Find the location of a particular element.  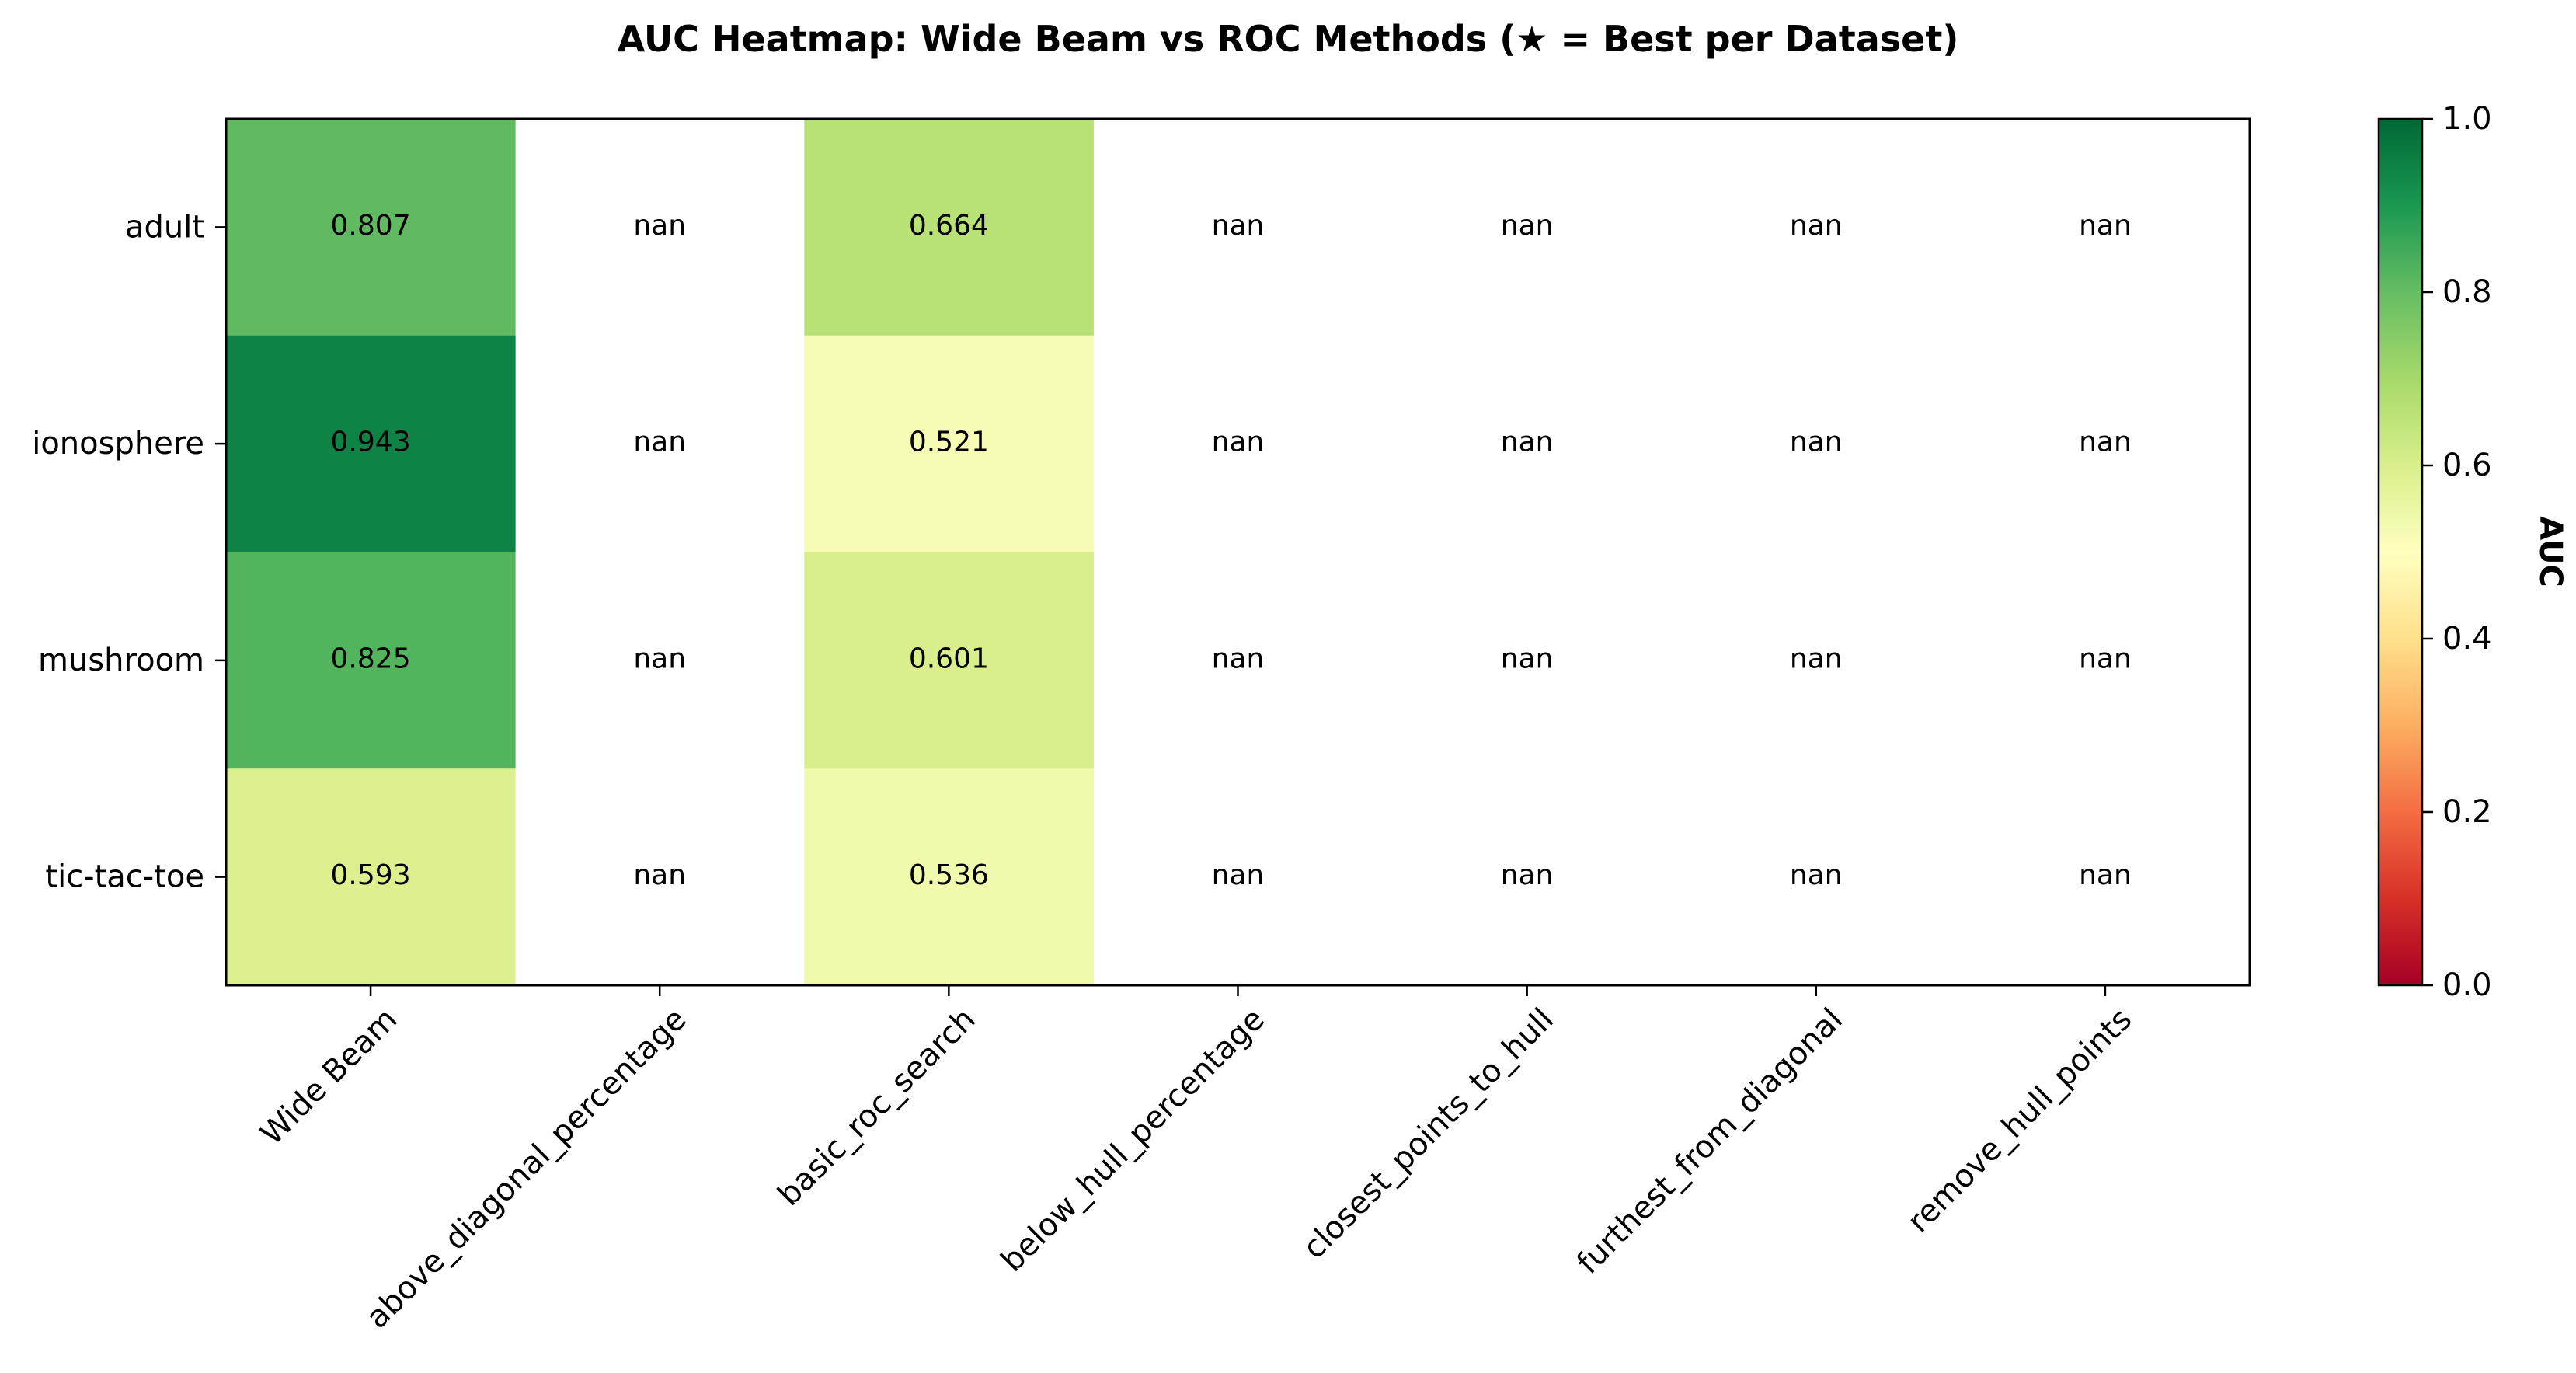

x-tick-label: remove_hull_points is located at coordinates (2020, 1121).